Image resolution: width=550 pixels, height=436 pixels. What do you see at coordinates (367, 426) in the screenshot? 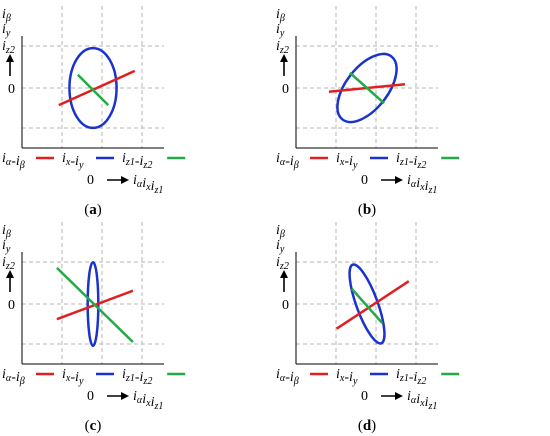
I see `panel-caption: (d)` at bounding box center [367, 426].